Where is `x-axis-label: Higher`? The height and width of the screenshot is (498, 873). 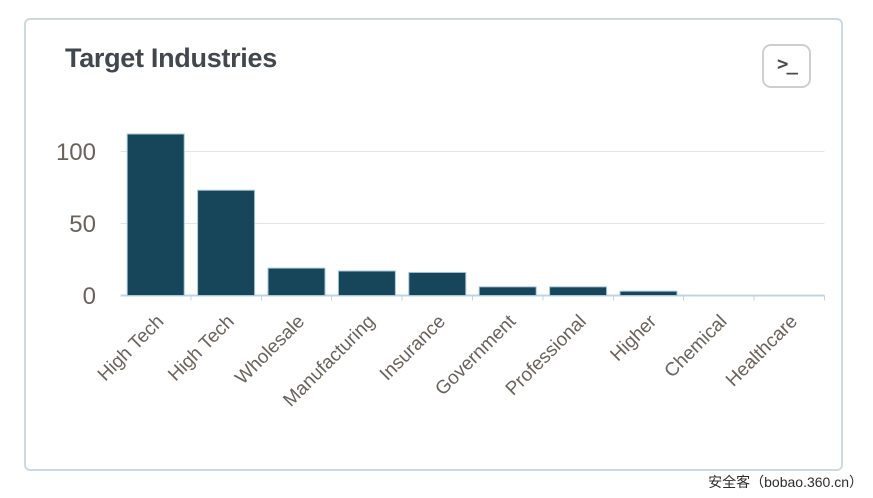
x-axis-label: Higher is located at coordinates (634, 338).